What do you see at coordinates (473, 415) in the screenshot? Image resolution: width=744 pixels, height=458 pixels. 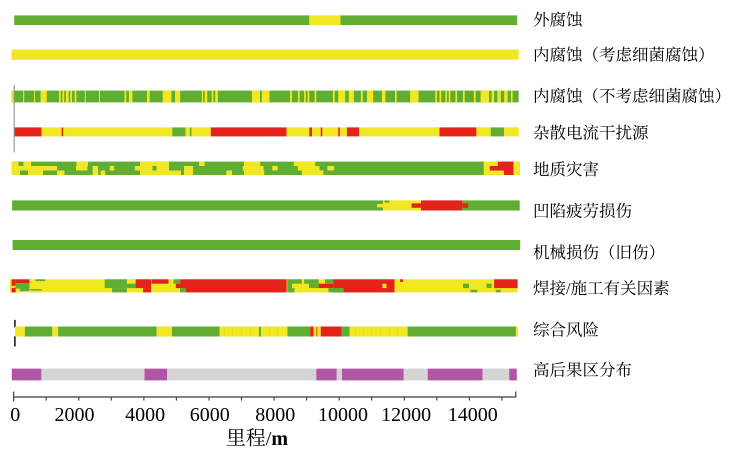 I see `svg-text: 14000` at bounding box center [473, 415].